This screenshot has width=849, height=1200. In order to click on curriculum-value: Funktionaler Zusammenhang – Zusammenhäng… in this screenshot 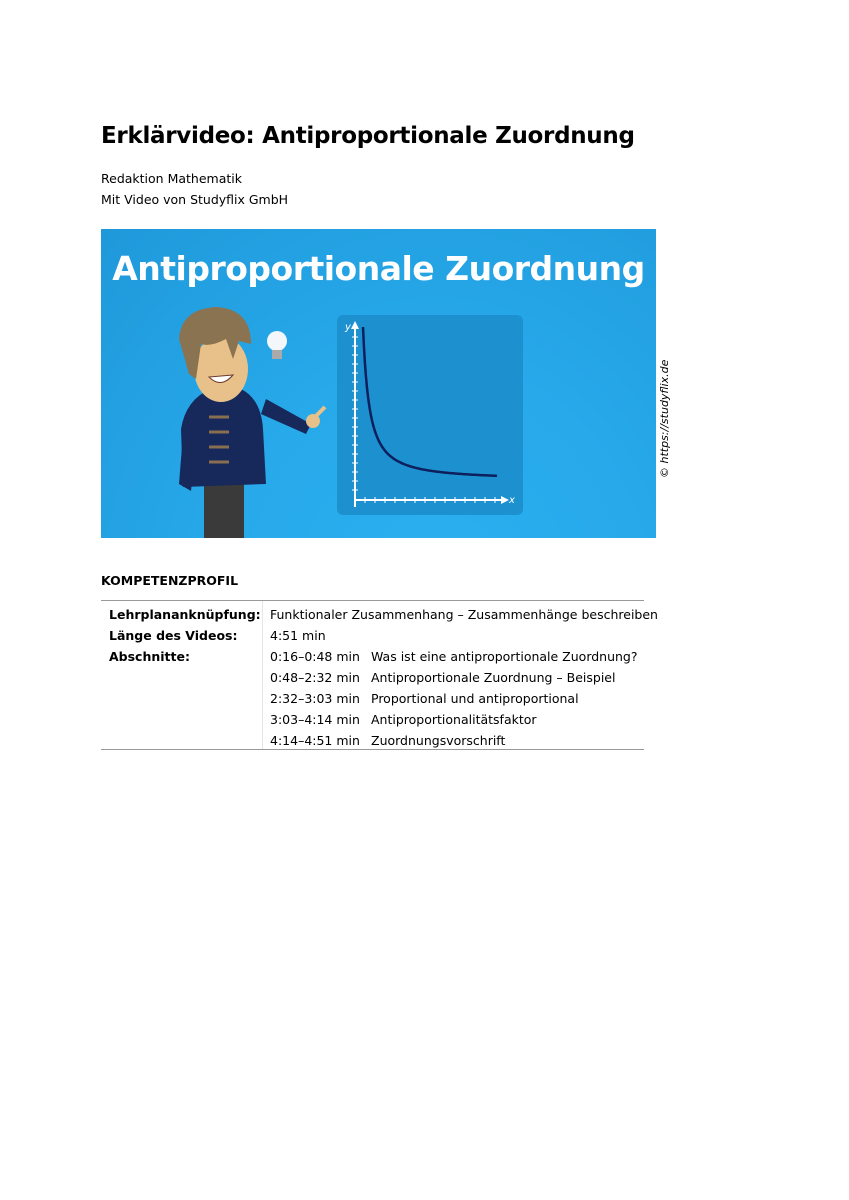, I will do `click(464, 614)`.